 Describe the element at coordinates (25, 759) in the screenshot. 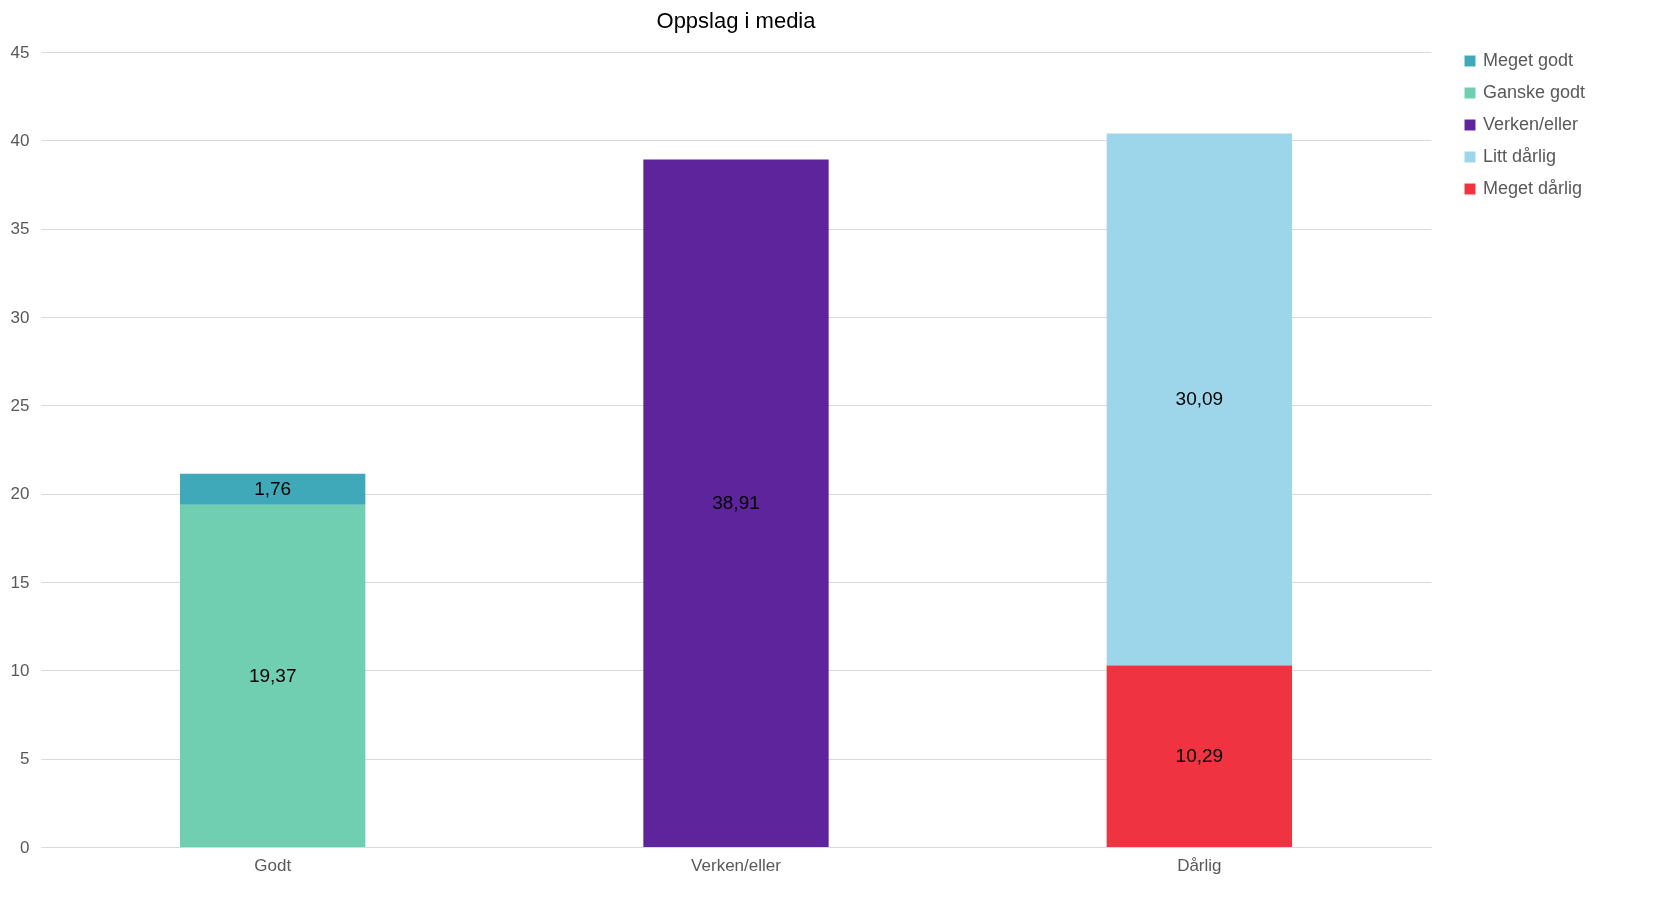

I see `y-tick-label: 5` at that location.